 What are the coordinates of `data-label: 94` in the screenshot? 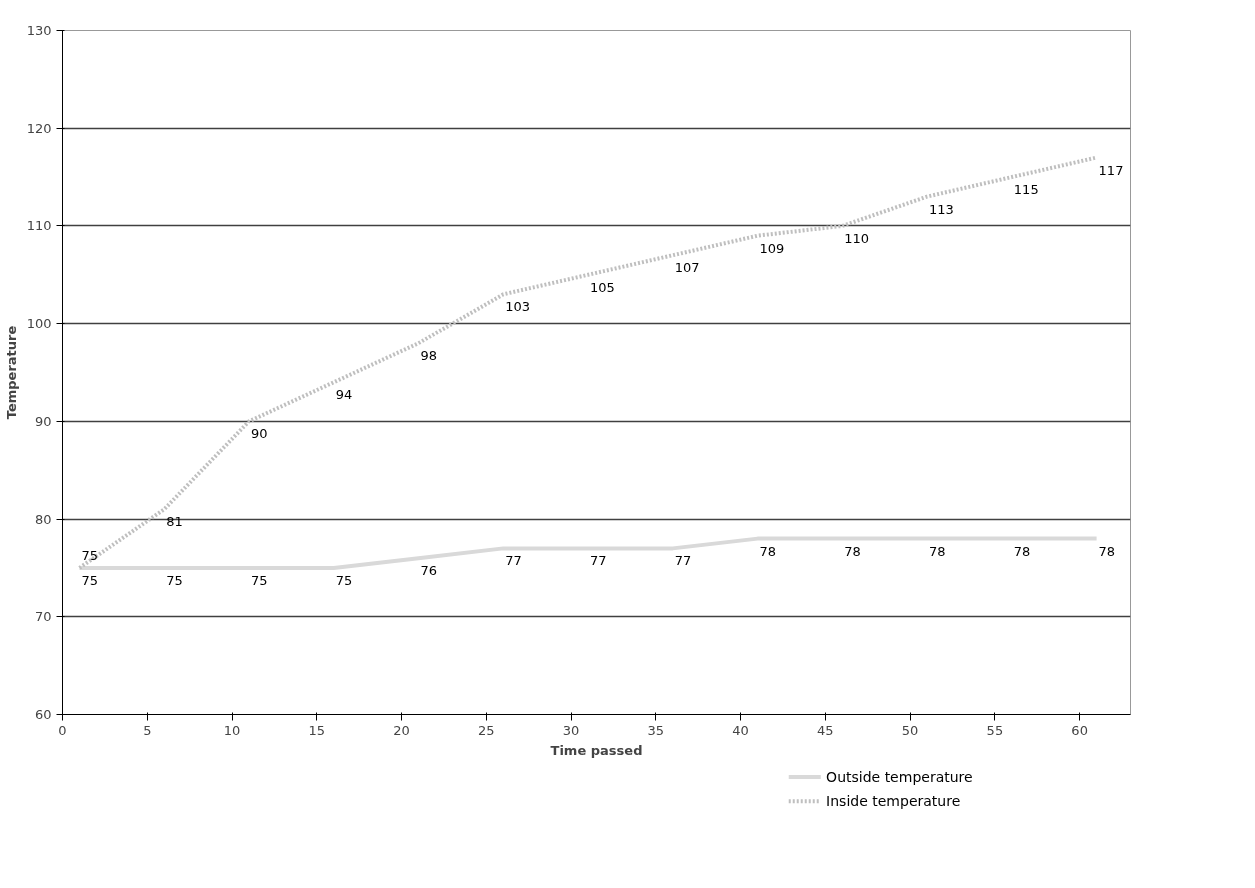 It's located at (344, 395).